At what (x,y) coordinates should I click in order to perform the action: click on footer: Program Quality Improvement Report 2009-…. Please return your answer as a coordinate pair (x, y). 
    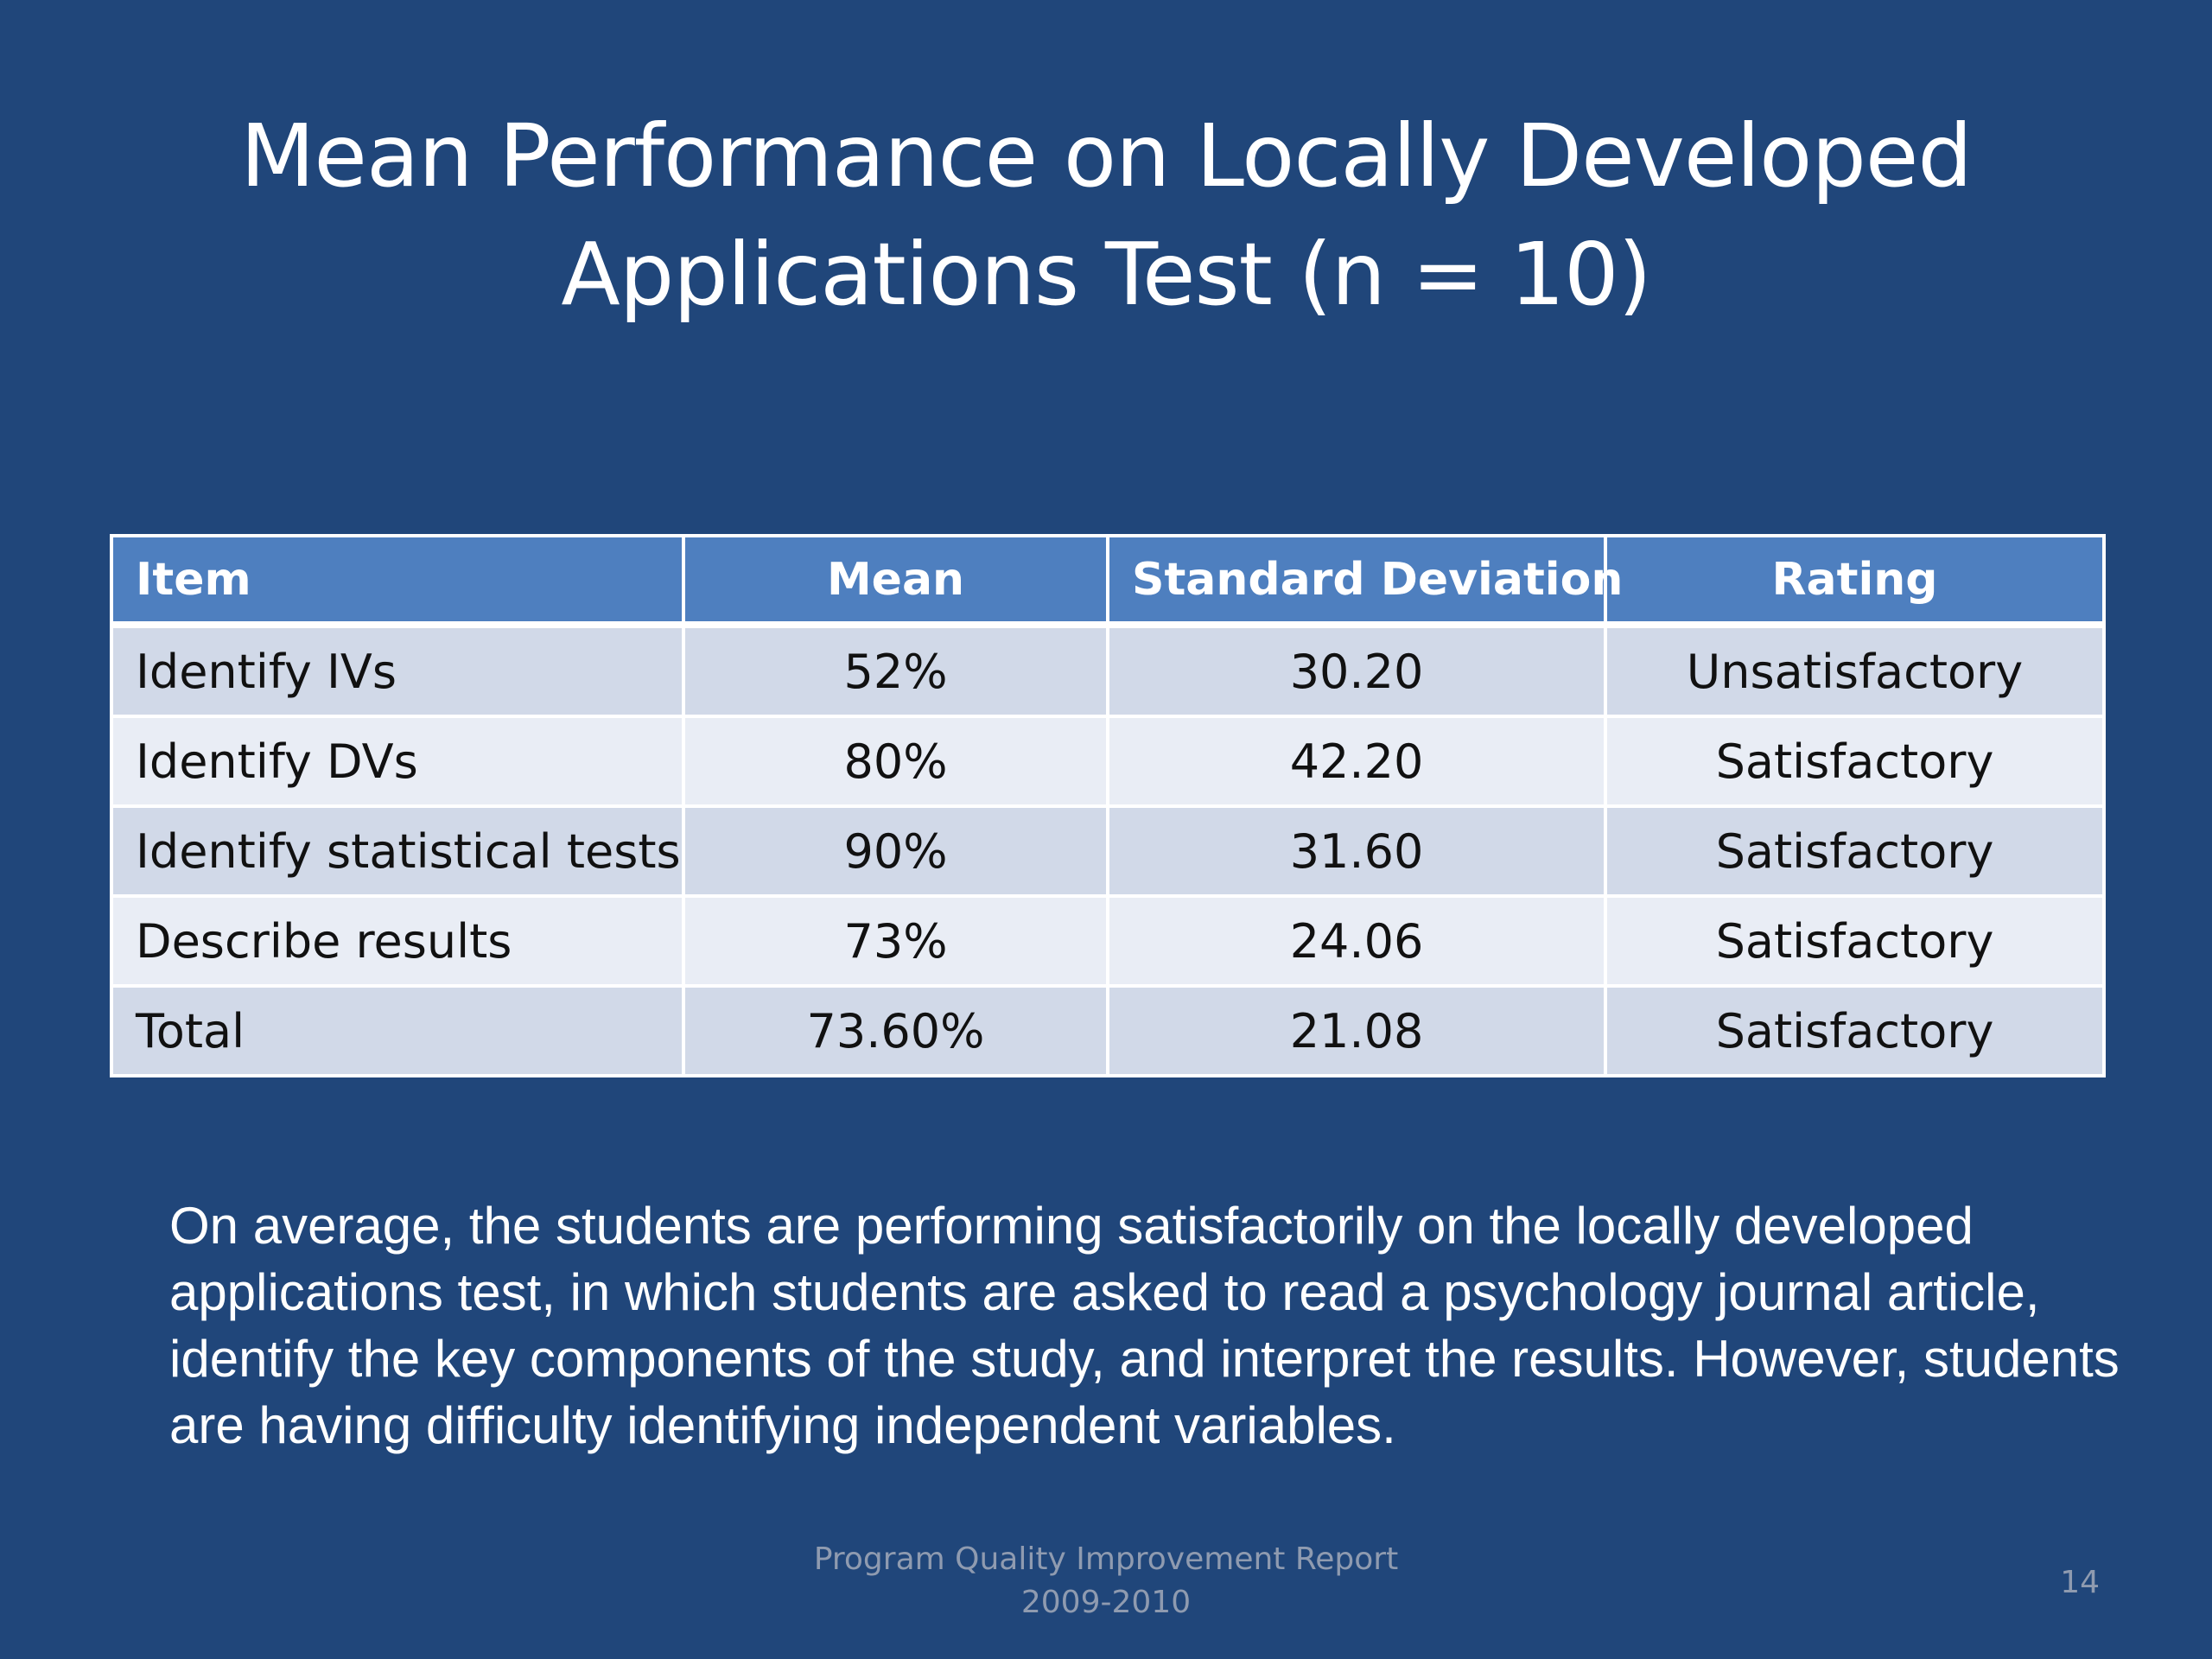
    Looking at the image, I should click on (1106, 1581).